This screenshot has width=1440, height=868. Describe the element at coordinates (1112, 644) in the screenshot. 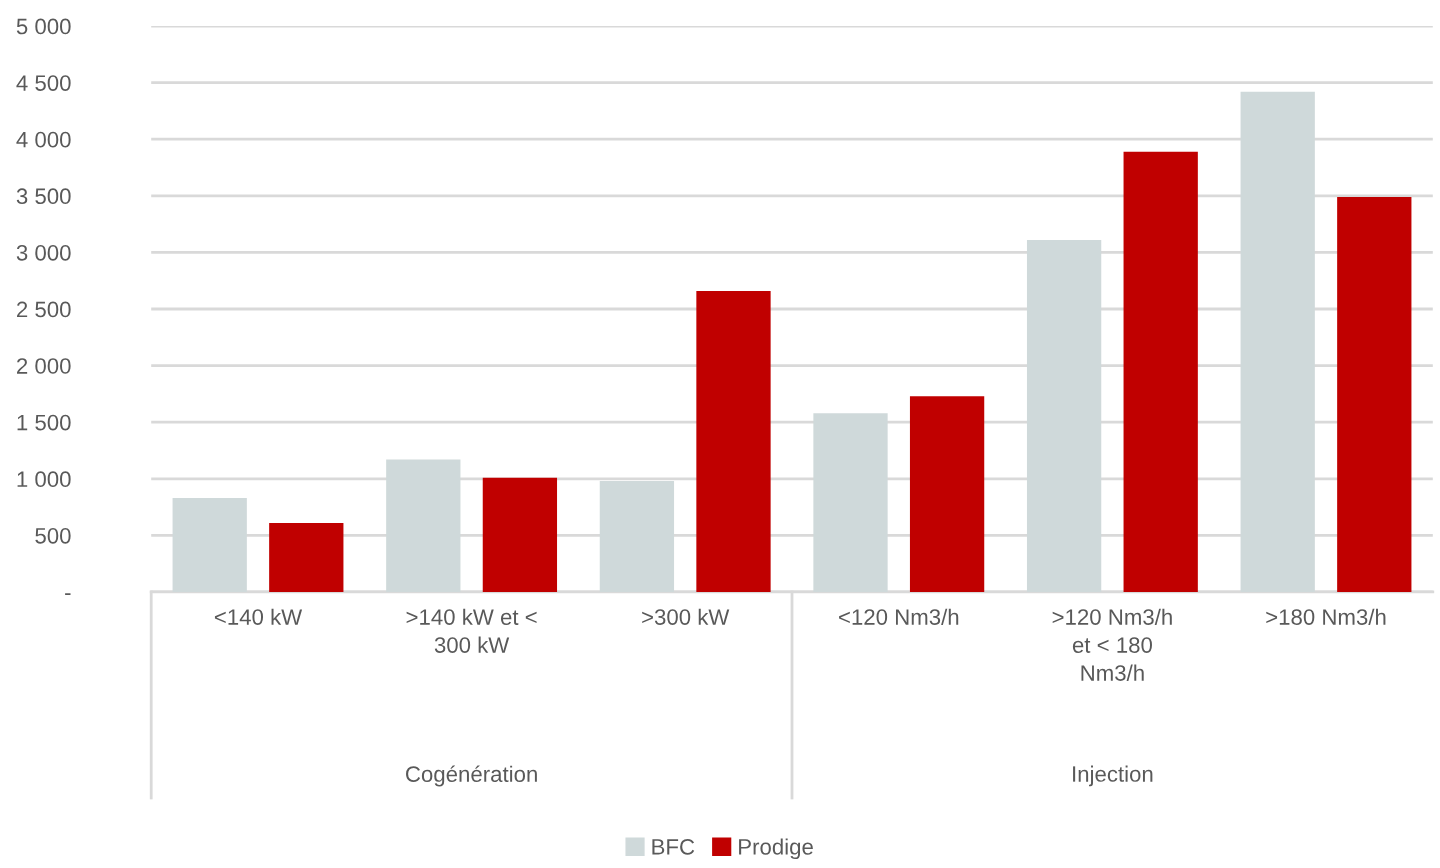

I see `x-tick-label: >120 Nm3/h et < 180 Nm3/h` at that location.